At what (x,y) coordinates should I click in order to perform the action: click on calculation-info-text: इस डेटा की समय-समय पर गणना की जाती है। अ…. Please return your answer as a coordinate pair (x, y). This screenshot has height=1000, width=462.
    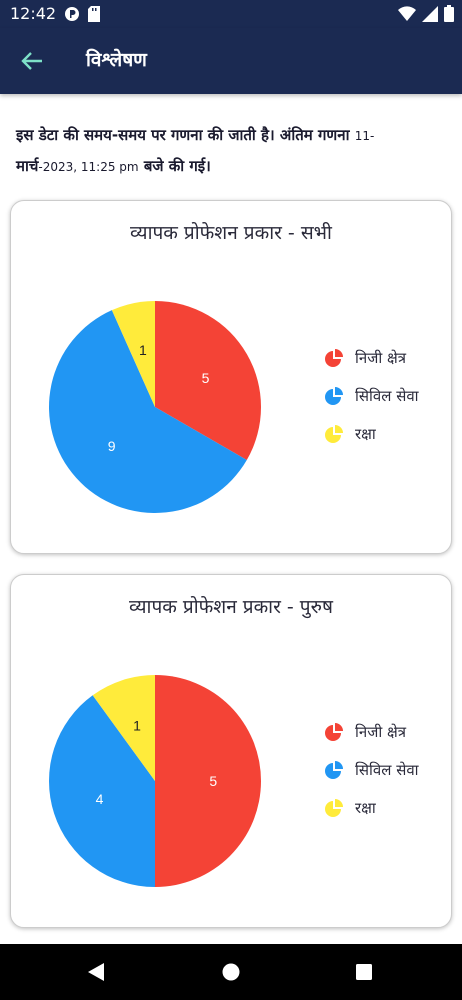
    Looking at the image, I should click on (231, 151).